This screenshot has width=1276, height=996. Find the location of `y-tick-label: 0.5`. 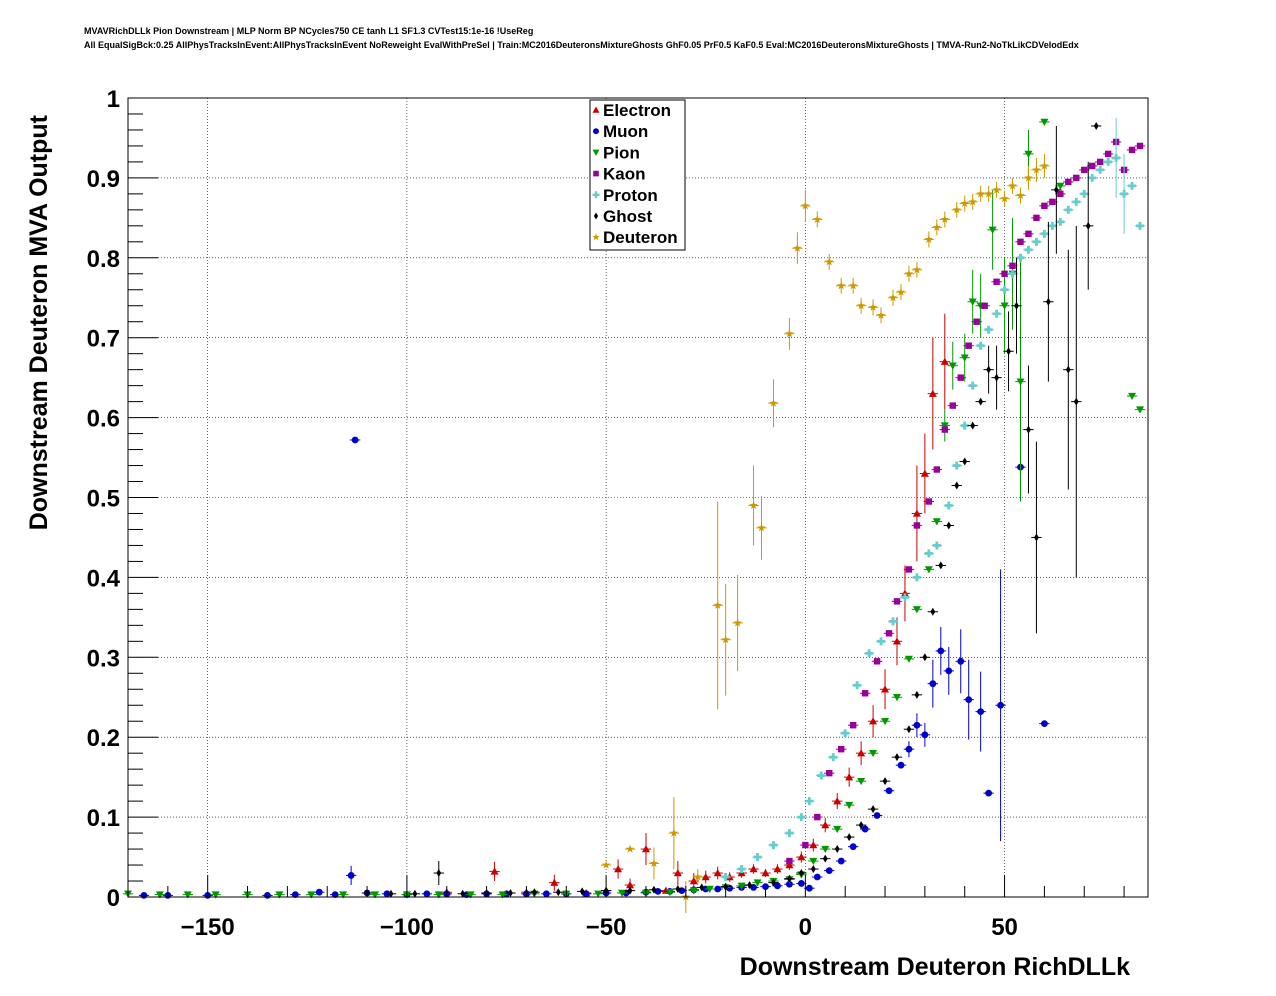

y-tick-label: 0.5 is located at coordinates (103, 499).